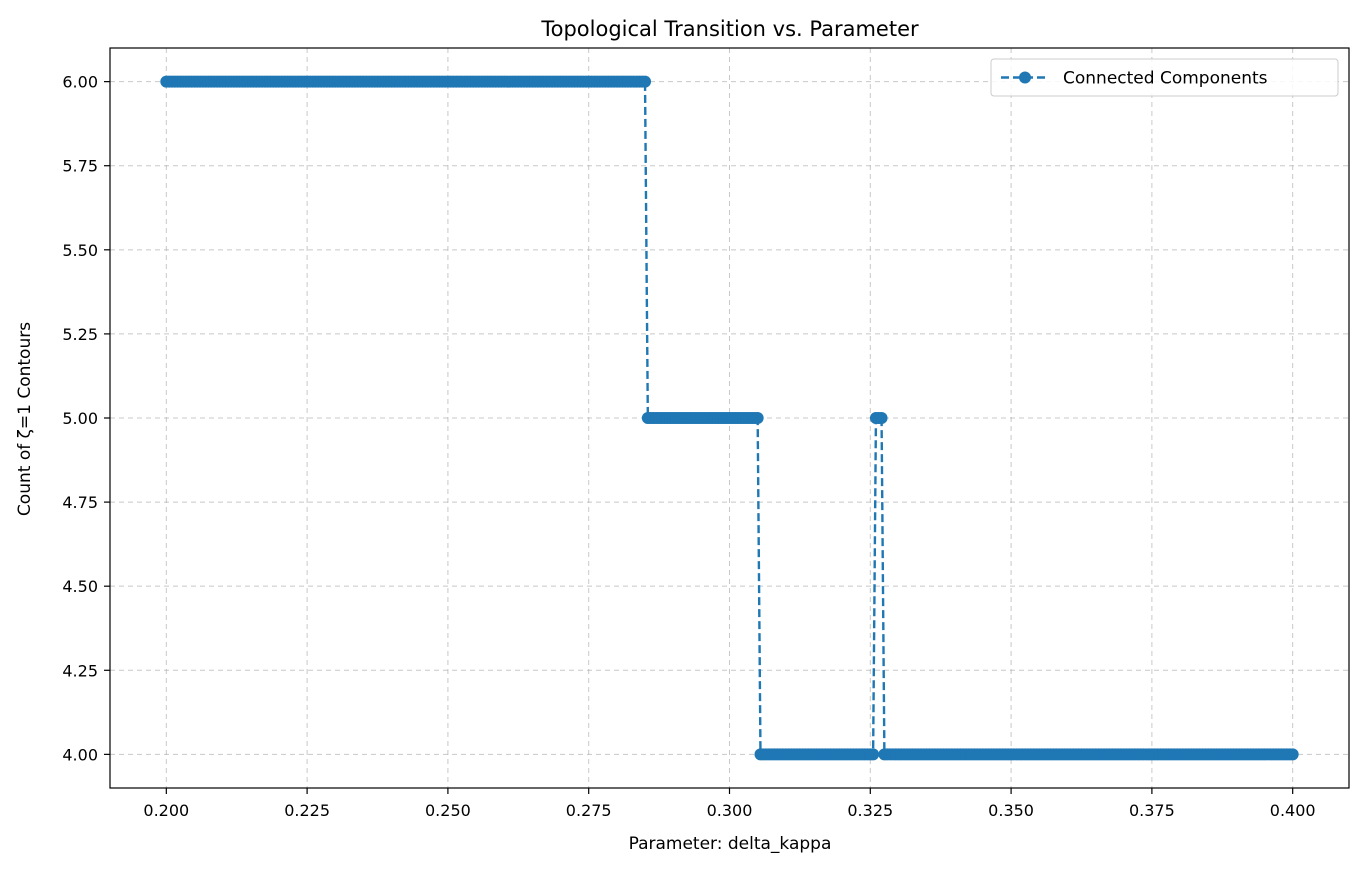 The image size is (1366, 869). I want to click on x-tick-label: 0.375, so click(1152, 810).